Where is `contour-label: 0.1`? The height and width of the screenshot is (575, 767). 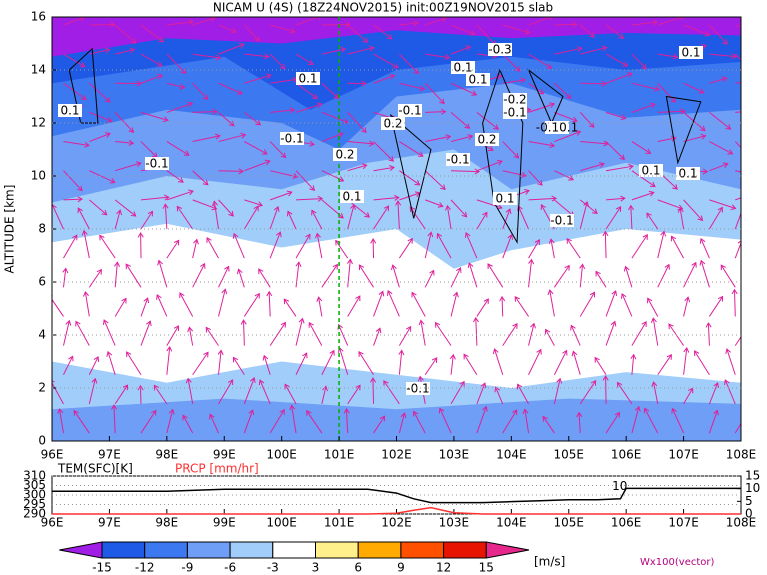
contour-label: 0.1 is located at coordinates (69, 111).